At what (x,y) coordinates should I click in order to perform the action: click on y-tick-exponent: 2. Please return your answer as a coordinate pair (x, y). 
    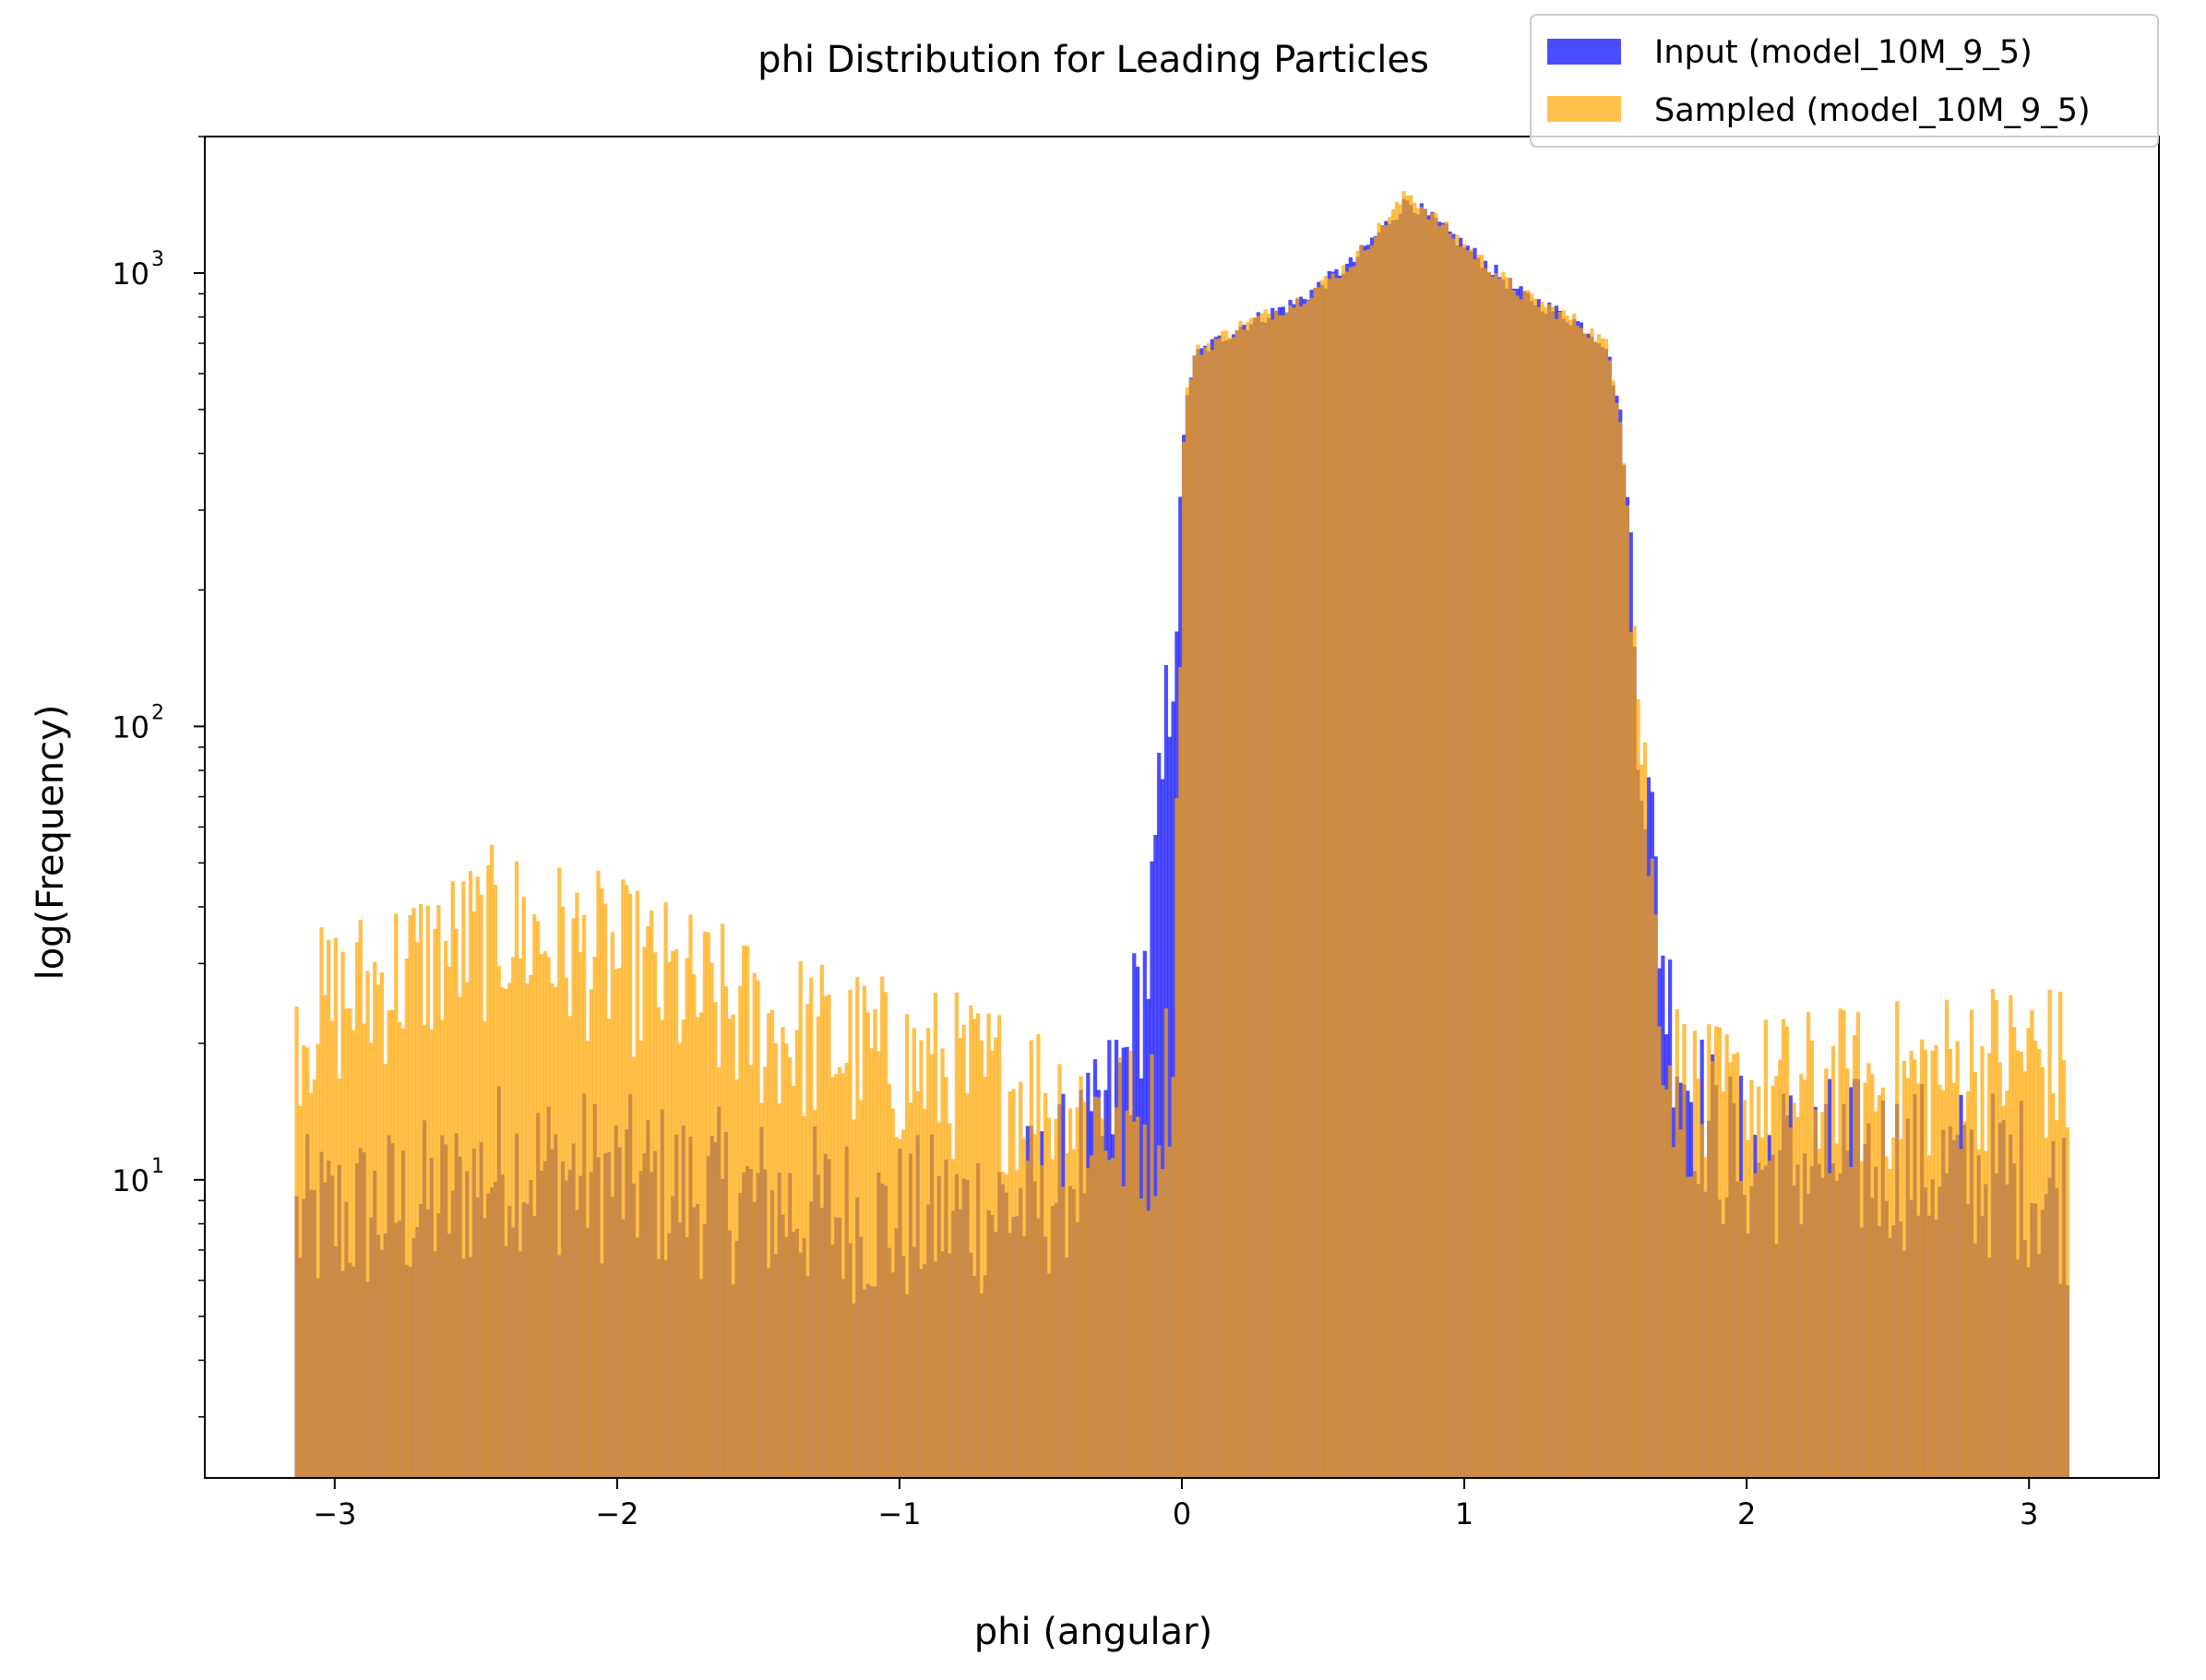
    Looking at the image, I should click on (157, 712).